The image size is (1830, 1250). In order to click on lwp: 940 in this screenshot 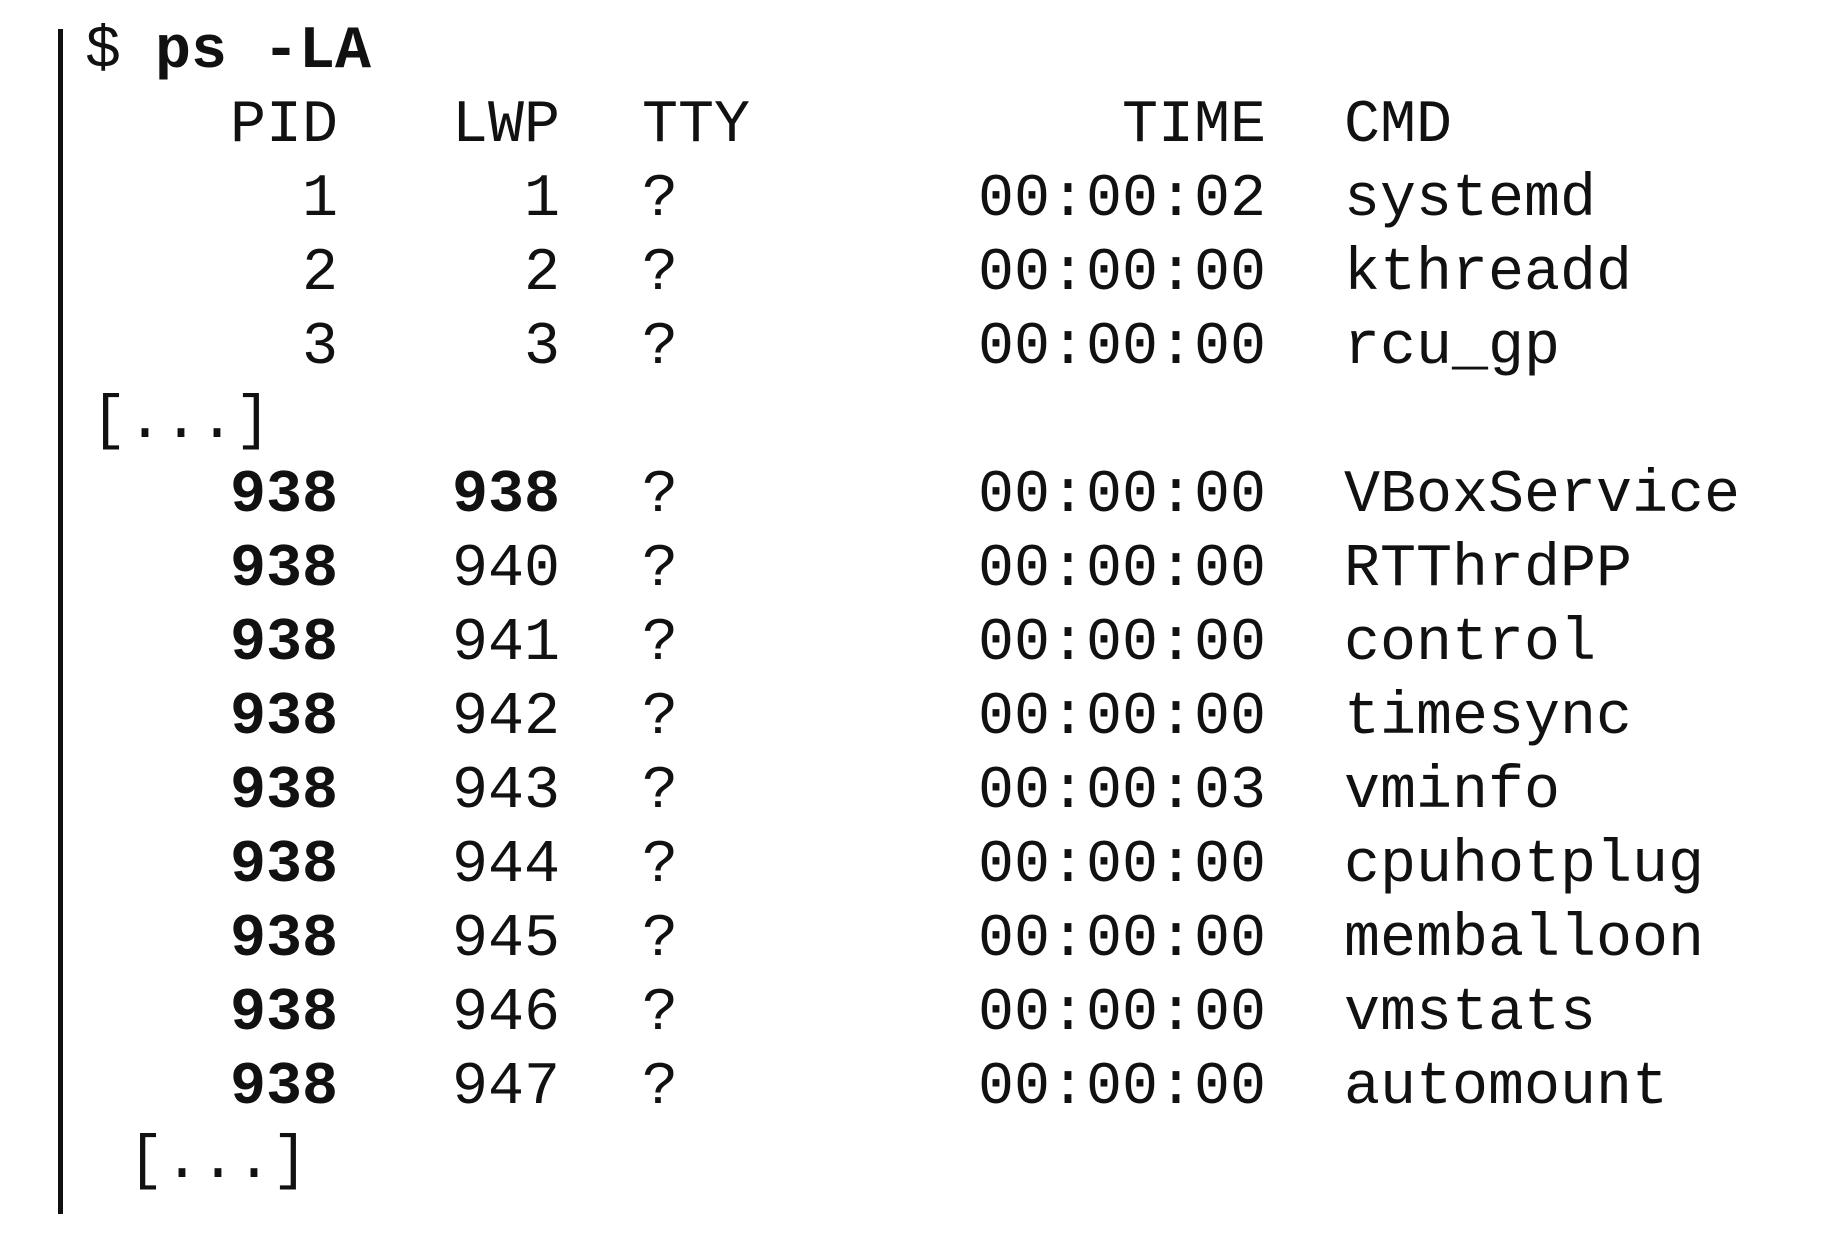, I will do `click(505, 570)`.